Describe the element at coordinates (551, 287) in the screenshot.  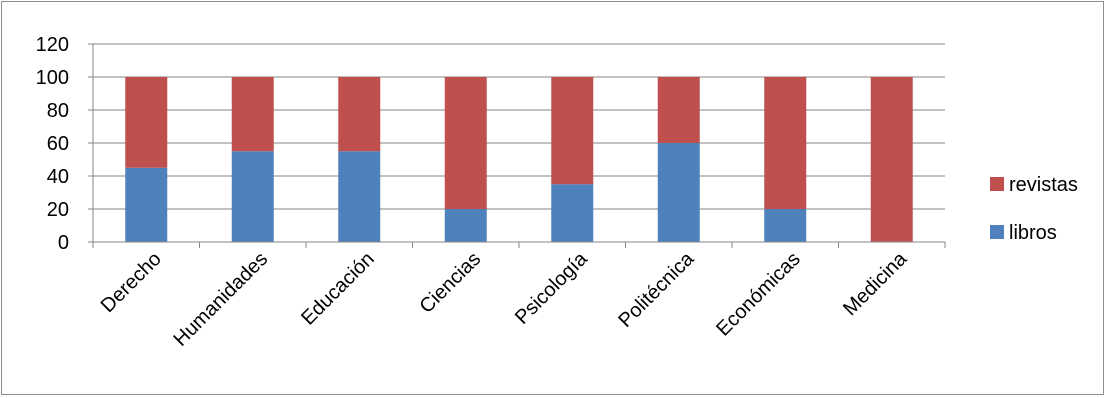
I see `x-category-label: Psicología` at that location.